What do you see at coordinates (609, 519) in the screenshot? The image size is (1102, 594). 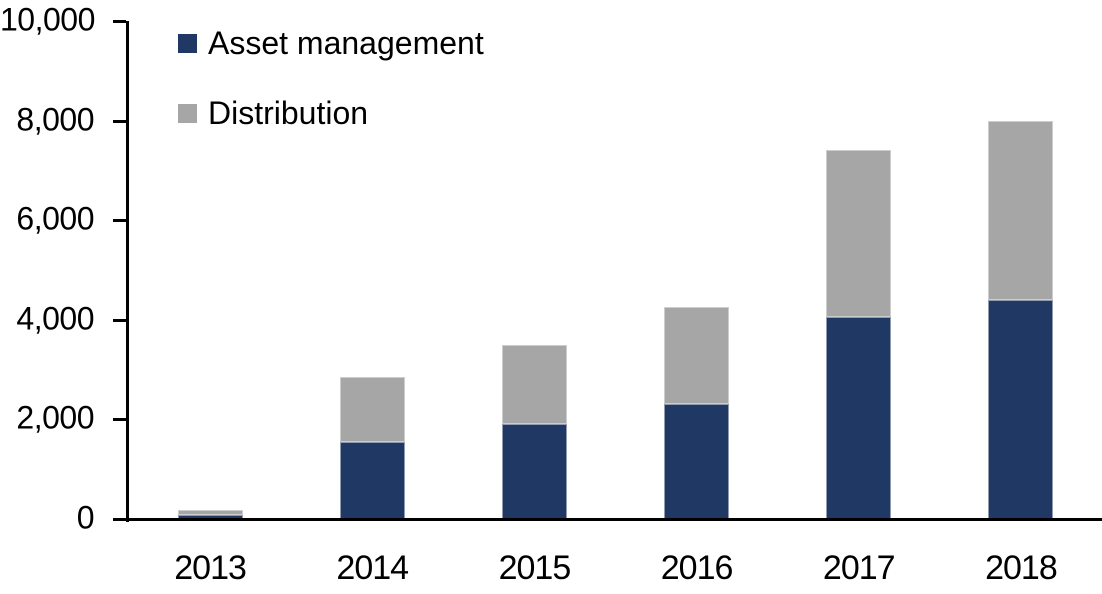 I see `x-axis-line` at bounding box center [609, 519].